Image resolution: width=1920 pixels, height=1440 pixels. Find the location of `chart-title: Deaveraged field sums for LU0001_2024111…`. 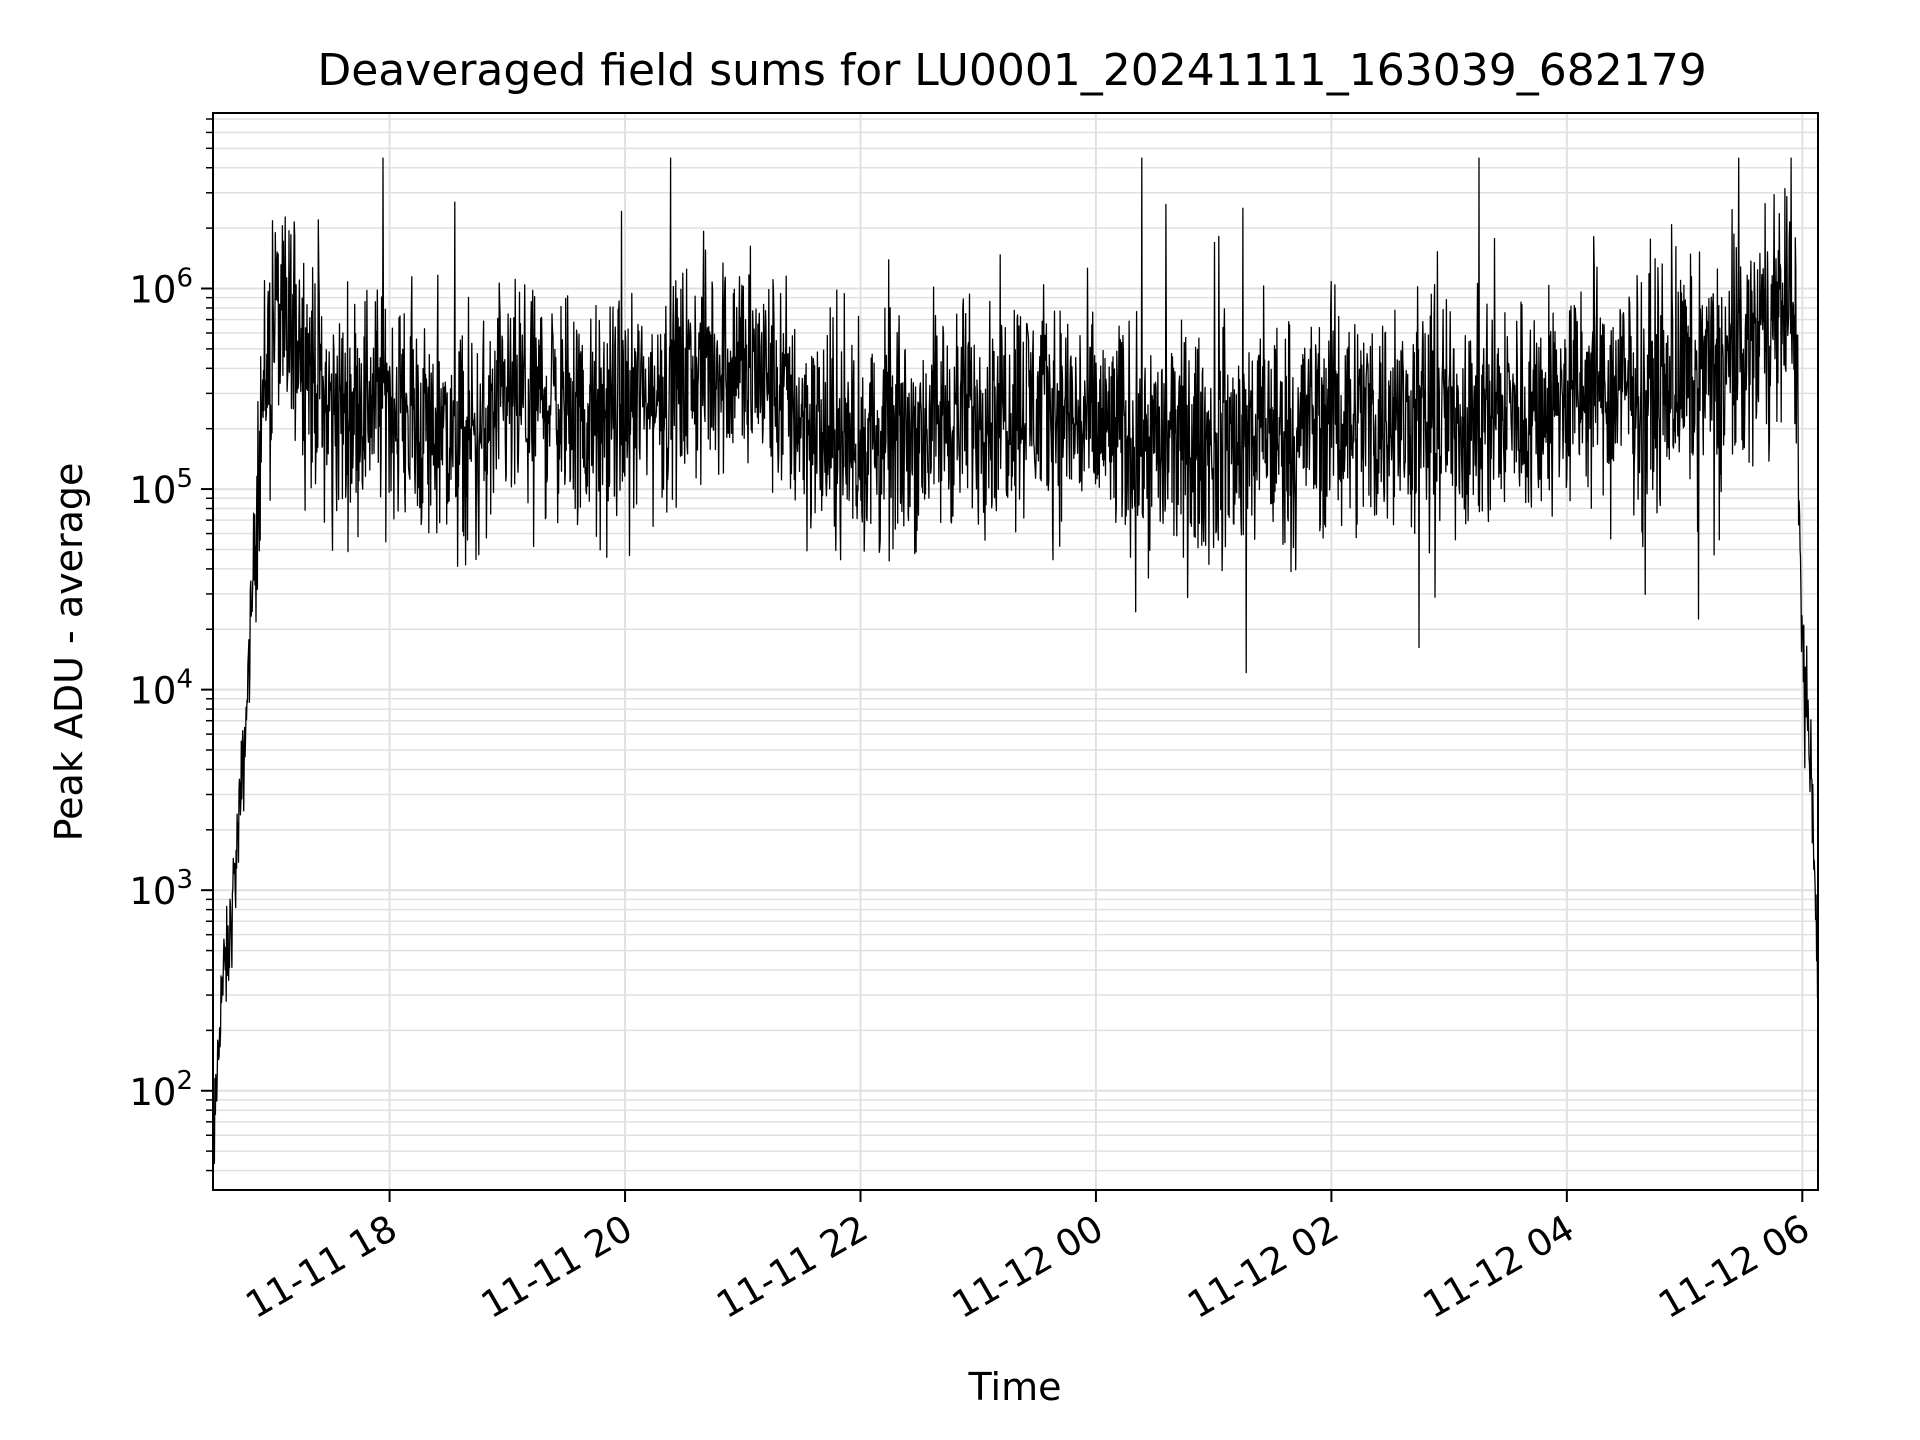

chart-title: Deaveraged field sums for LU0001_2024111… is located at coordinates (1011, 70).